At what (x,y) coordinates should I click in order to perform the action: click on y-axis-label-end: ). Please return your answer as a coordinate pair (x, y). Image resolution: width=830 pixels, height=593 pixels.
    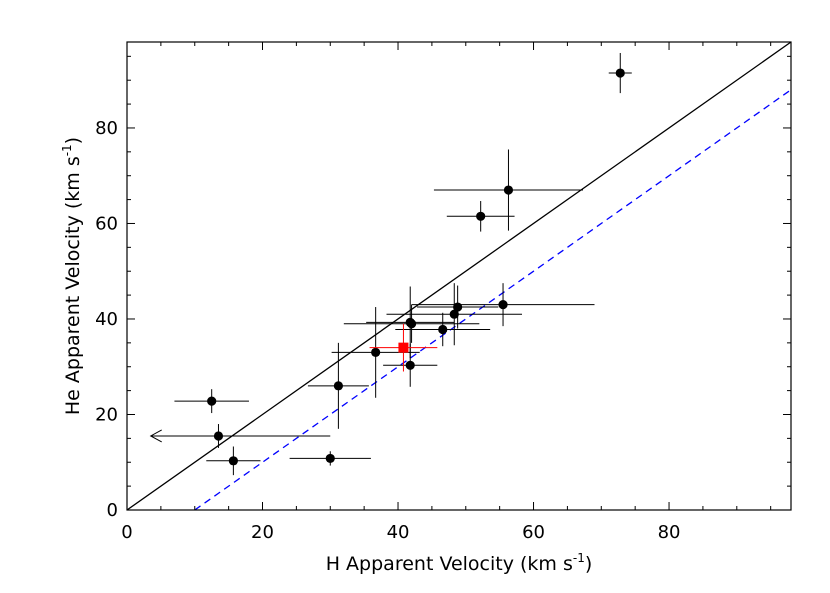
    Looking at the image, I should click on (73, 140).